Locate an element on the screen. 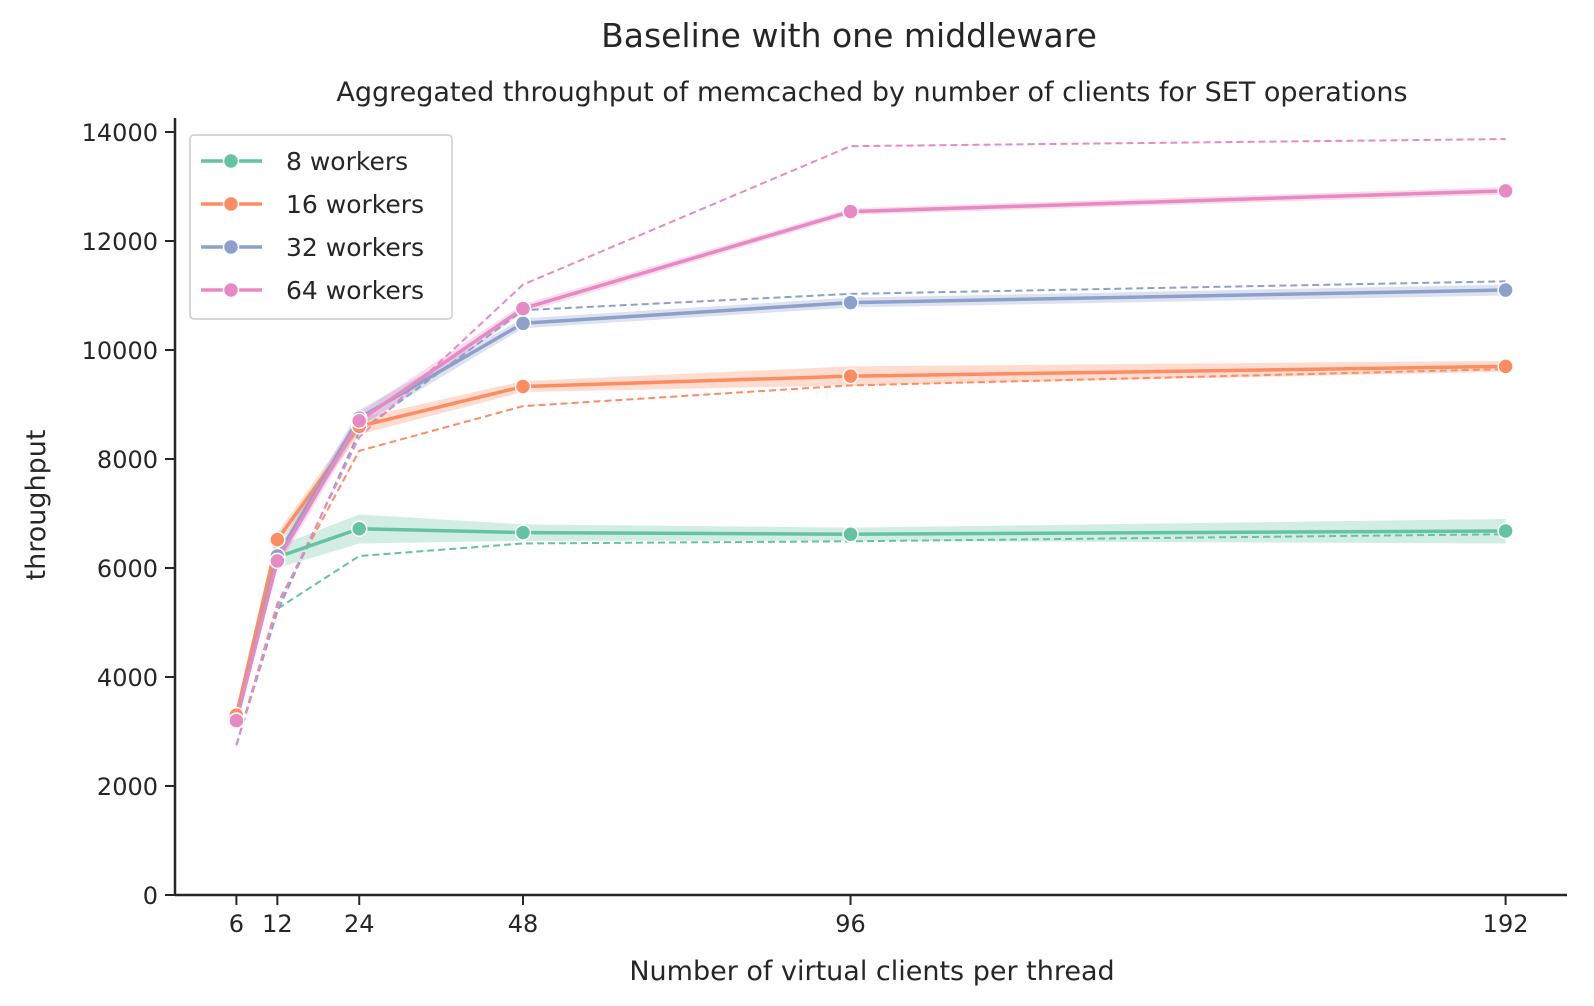 This screenshot has height=1006, width=1594. x-ticks: 6 12 24 48 96 192 is located at coordinates (879, 916).